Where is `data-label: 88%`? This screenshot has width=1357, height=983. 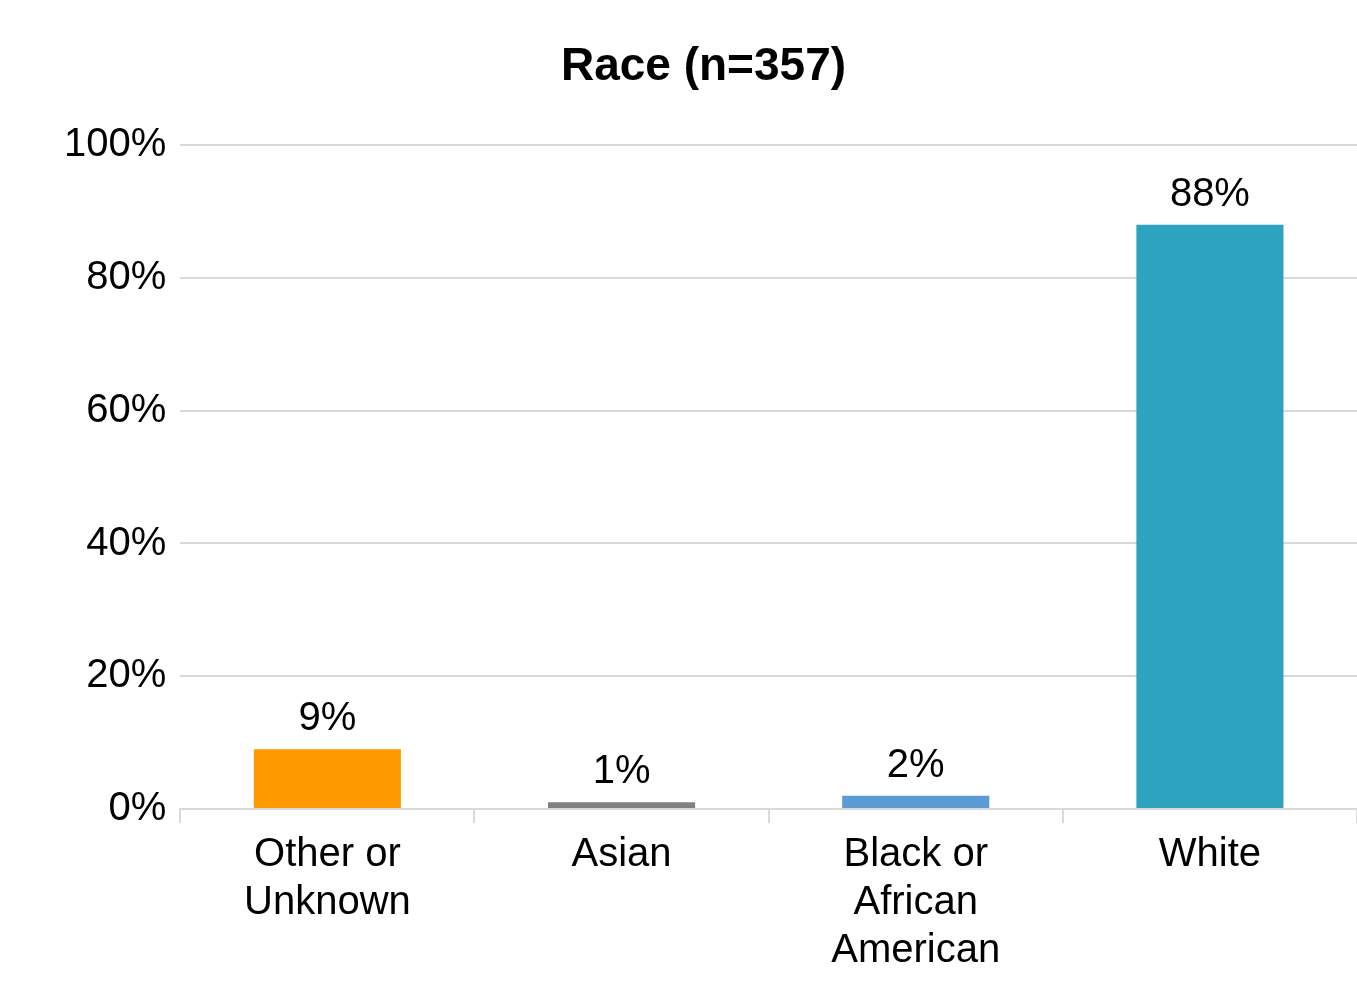
data-label: 88% is located at coordinates (1209, 191).